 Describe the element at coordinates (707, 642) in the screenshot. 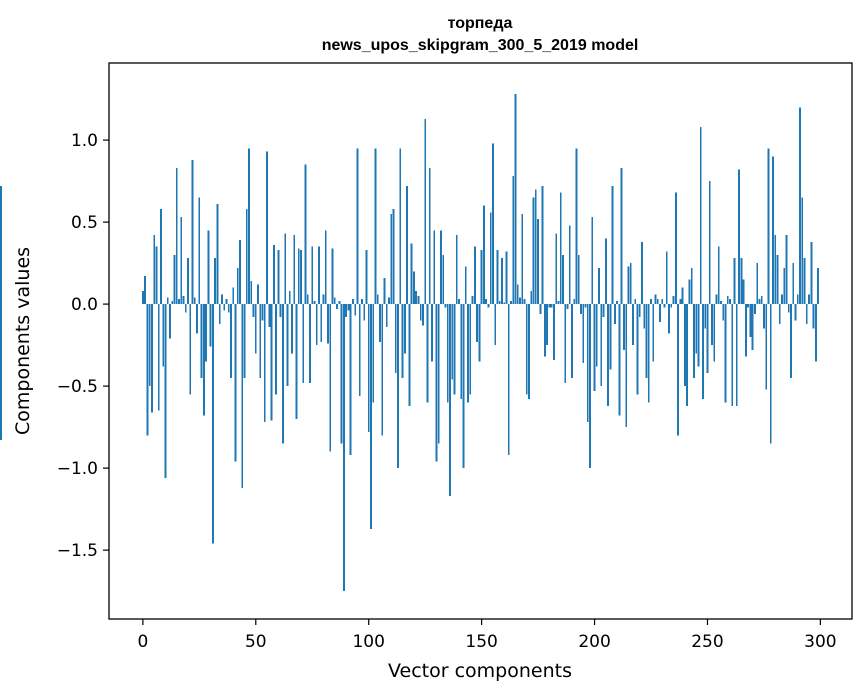

I see `x-tick-label: 250` at that location.